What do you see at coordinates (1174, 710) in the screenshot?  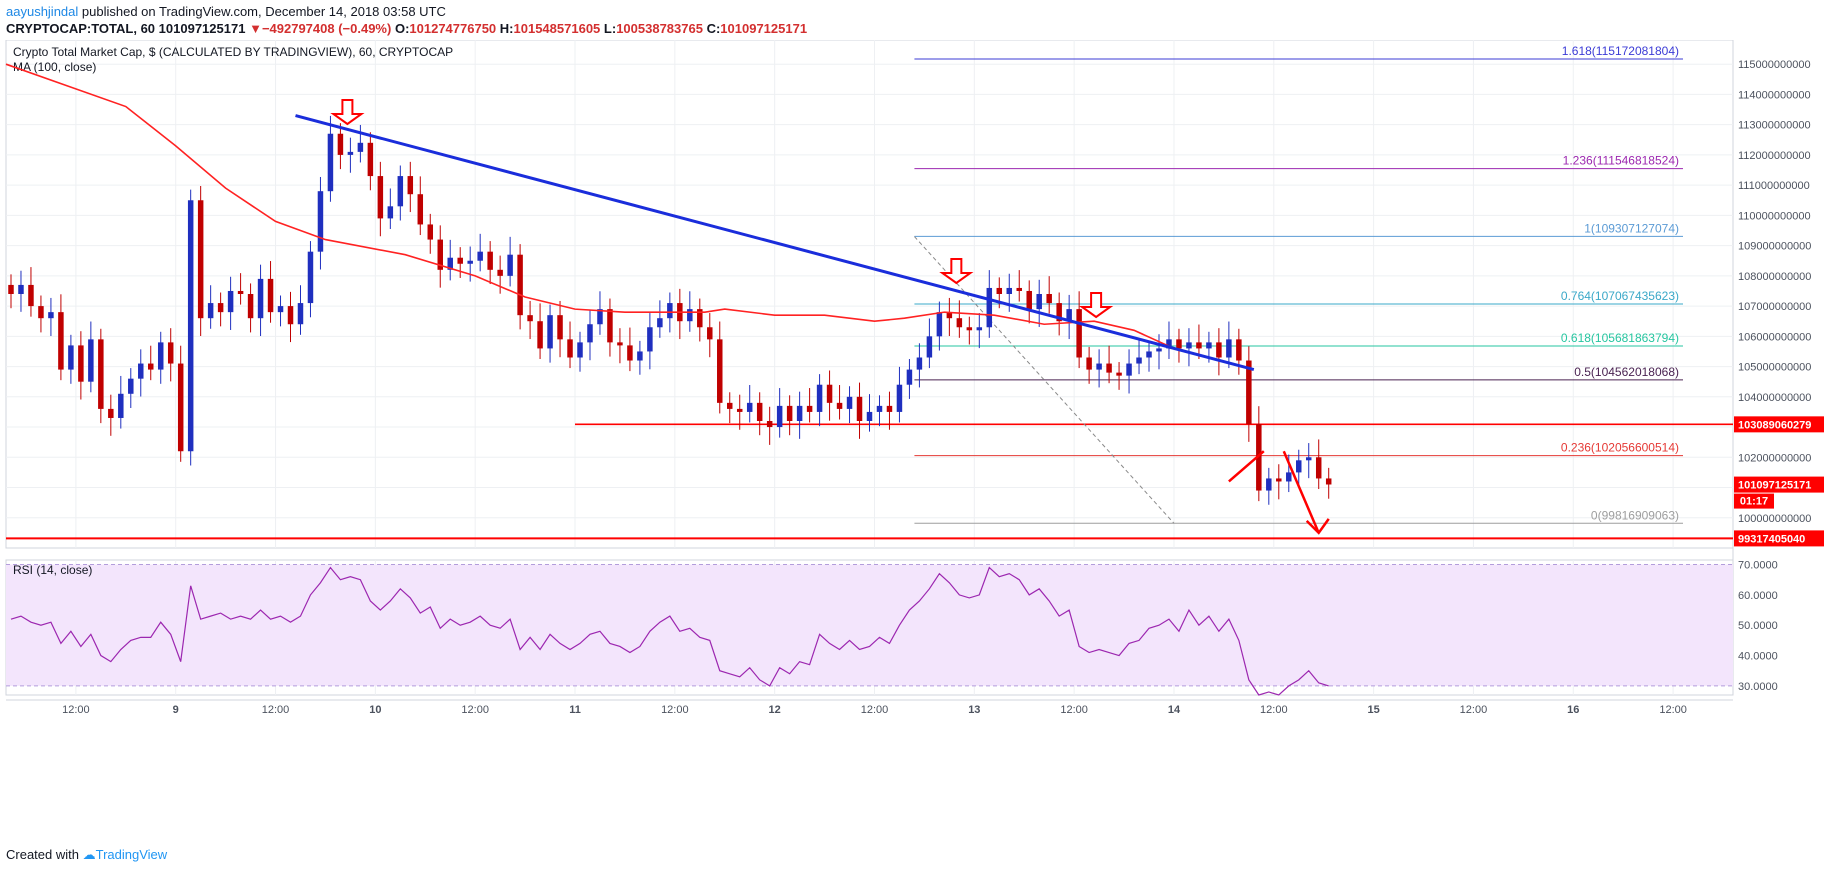 I see `time-tick-label: 14` at bounding box center [1174, 710].